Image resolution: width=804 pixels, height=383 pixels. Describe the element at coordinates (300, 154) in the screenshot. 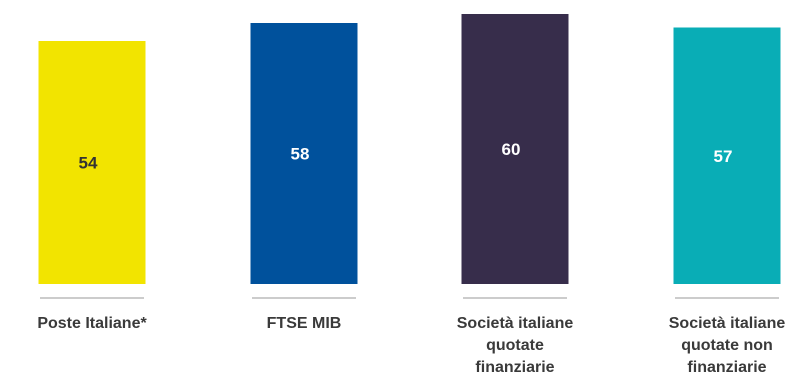

I see `bar-value-label: 58` at that location.